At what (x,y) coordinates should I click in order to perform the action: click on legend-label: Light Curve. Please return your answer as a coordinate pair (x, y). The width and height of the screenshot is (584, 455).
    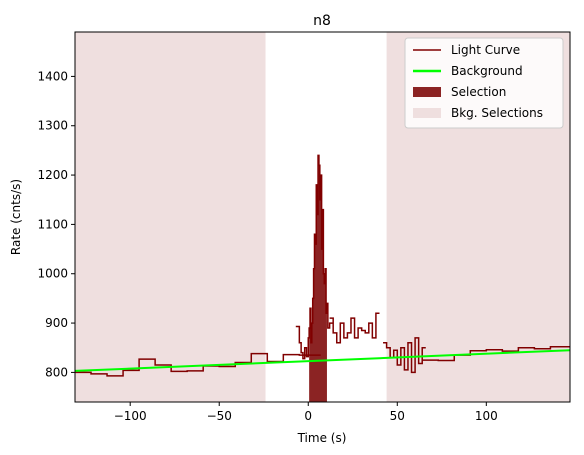
    Looking at the image, I should click on (485, 50).